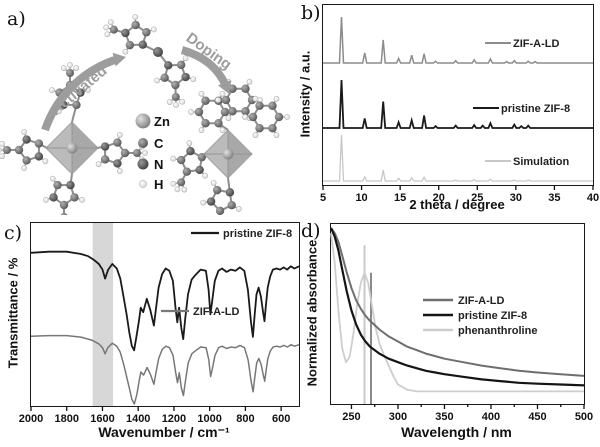  I want to click on x-tick-label: 450, so click(537, 417).